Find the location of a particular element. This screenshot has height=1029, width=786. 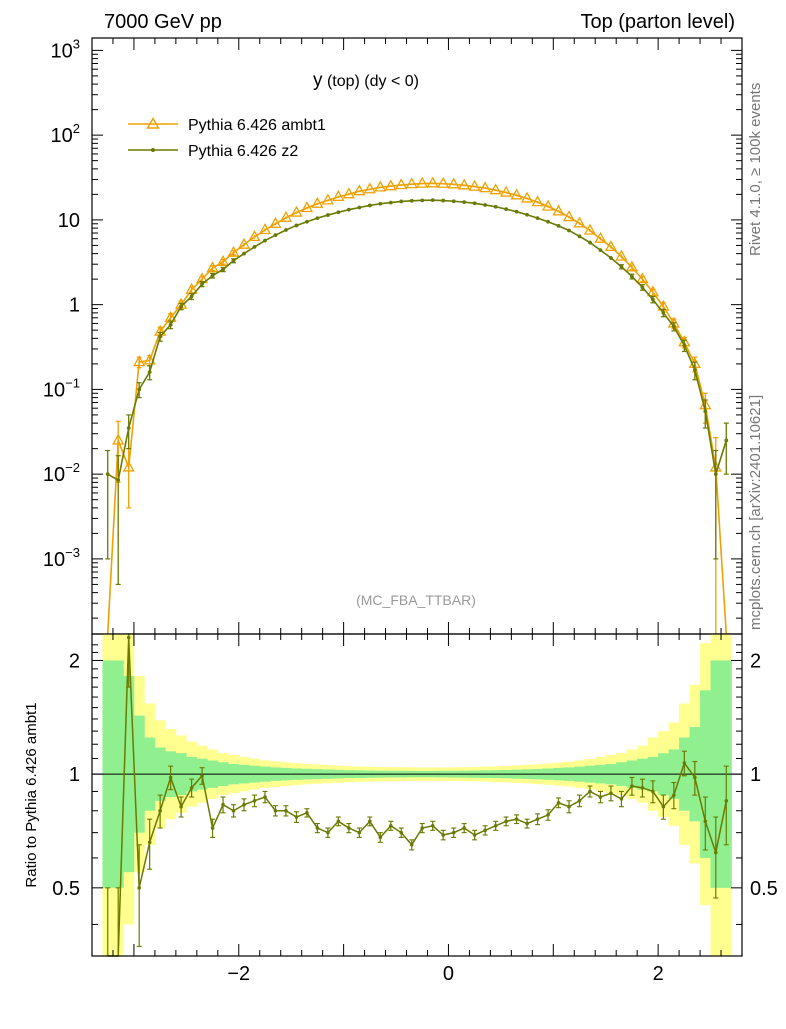

legend-entry-ambt1: Pythia 6.426 ambt1 is located at coordinates (227, 125).